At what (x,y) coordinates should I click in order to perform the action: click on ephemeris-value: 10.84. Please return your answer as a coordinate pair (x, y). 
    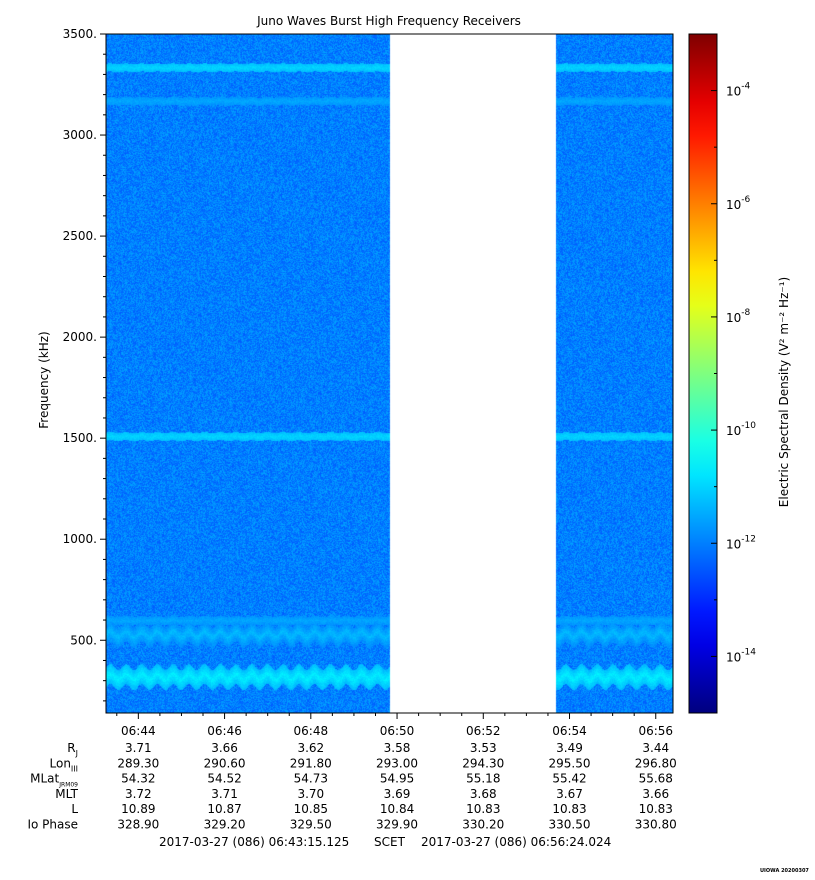
    Looking at the image, I should click on (397, 809).